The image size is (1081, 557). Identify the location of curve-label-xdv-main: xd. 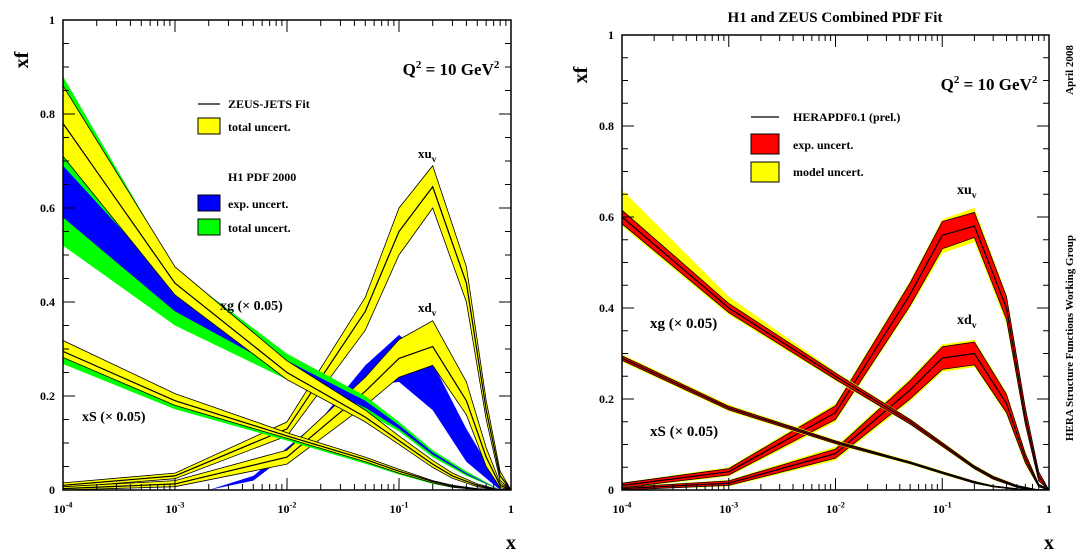
(964, 320).